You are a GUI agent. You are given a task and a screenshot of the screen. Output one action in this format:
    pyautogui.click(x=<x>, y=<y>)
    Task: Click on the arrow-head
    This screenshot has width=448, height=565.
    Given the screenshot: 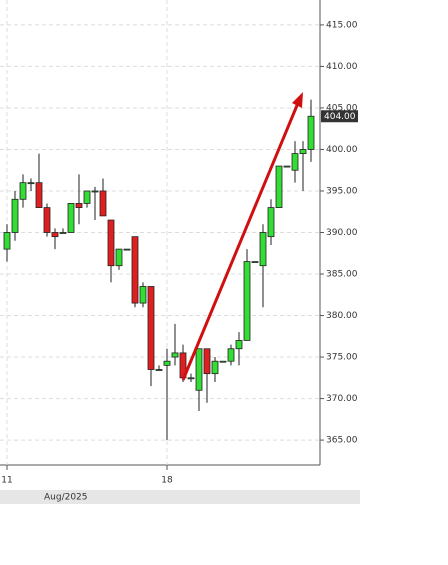 What is the action you would take?
    pyautogui.click(x=297, y=100)
    